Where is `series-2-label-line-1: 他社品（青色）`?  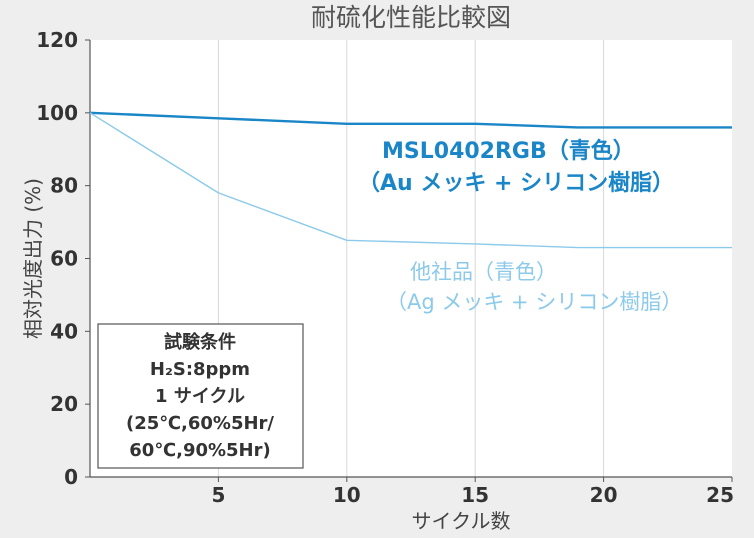
series-2-label-line-1: 他社品（青色） is located at coordinates (483, 272).